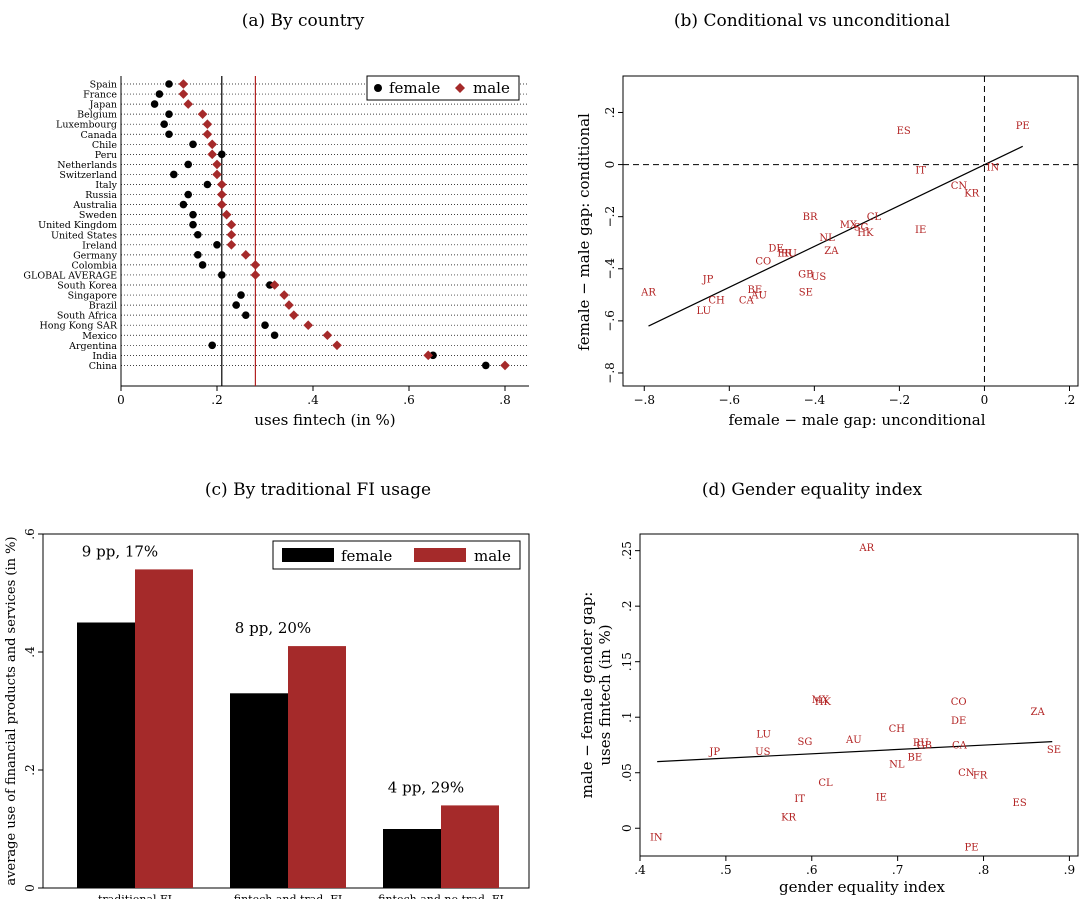 This screenshot has height=899, width=1088. I want to click on y-tick-label: .4, so click(30, 652).